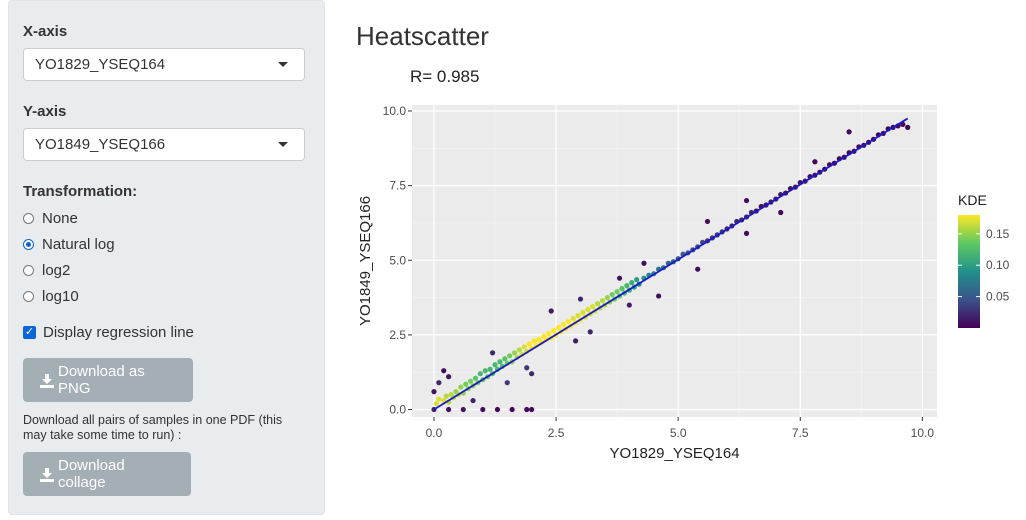  I want to click on x-tick-label: 0.0, so click(434, 433).